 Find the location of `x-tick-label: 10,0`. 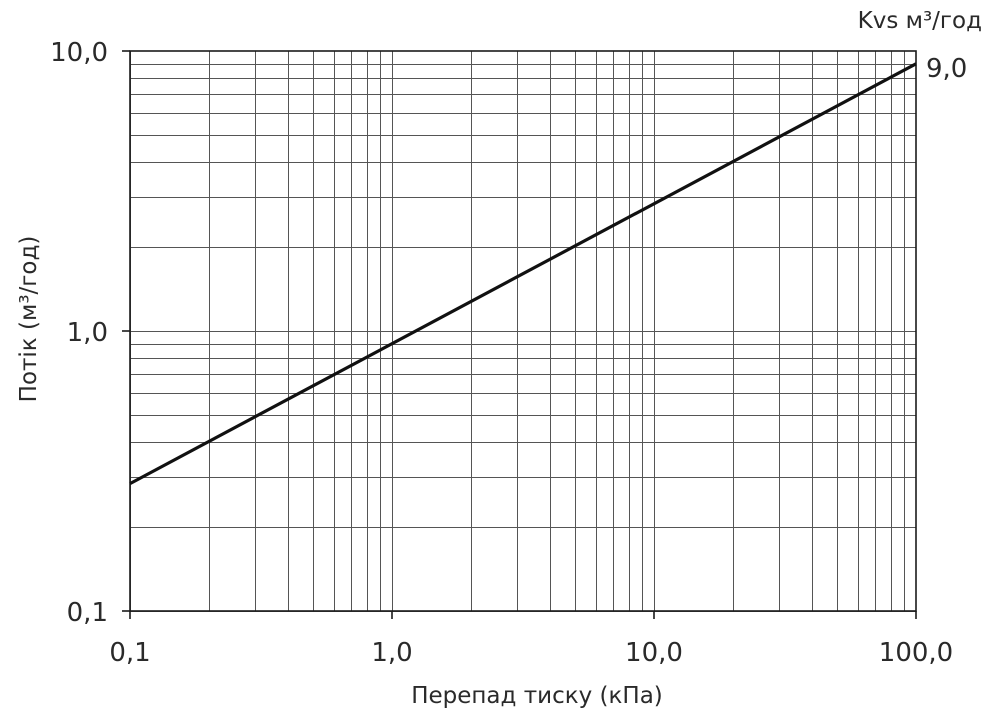

x-tick-label: 10,0 is located at coordinates (654, 653).